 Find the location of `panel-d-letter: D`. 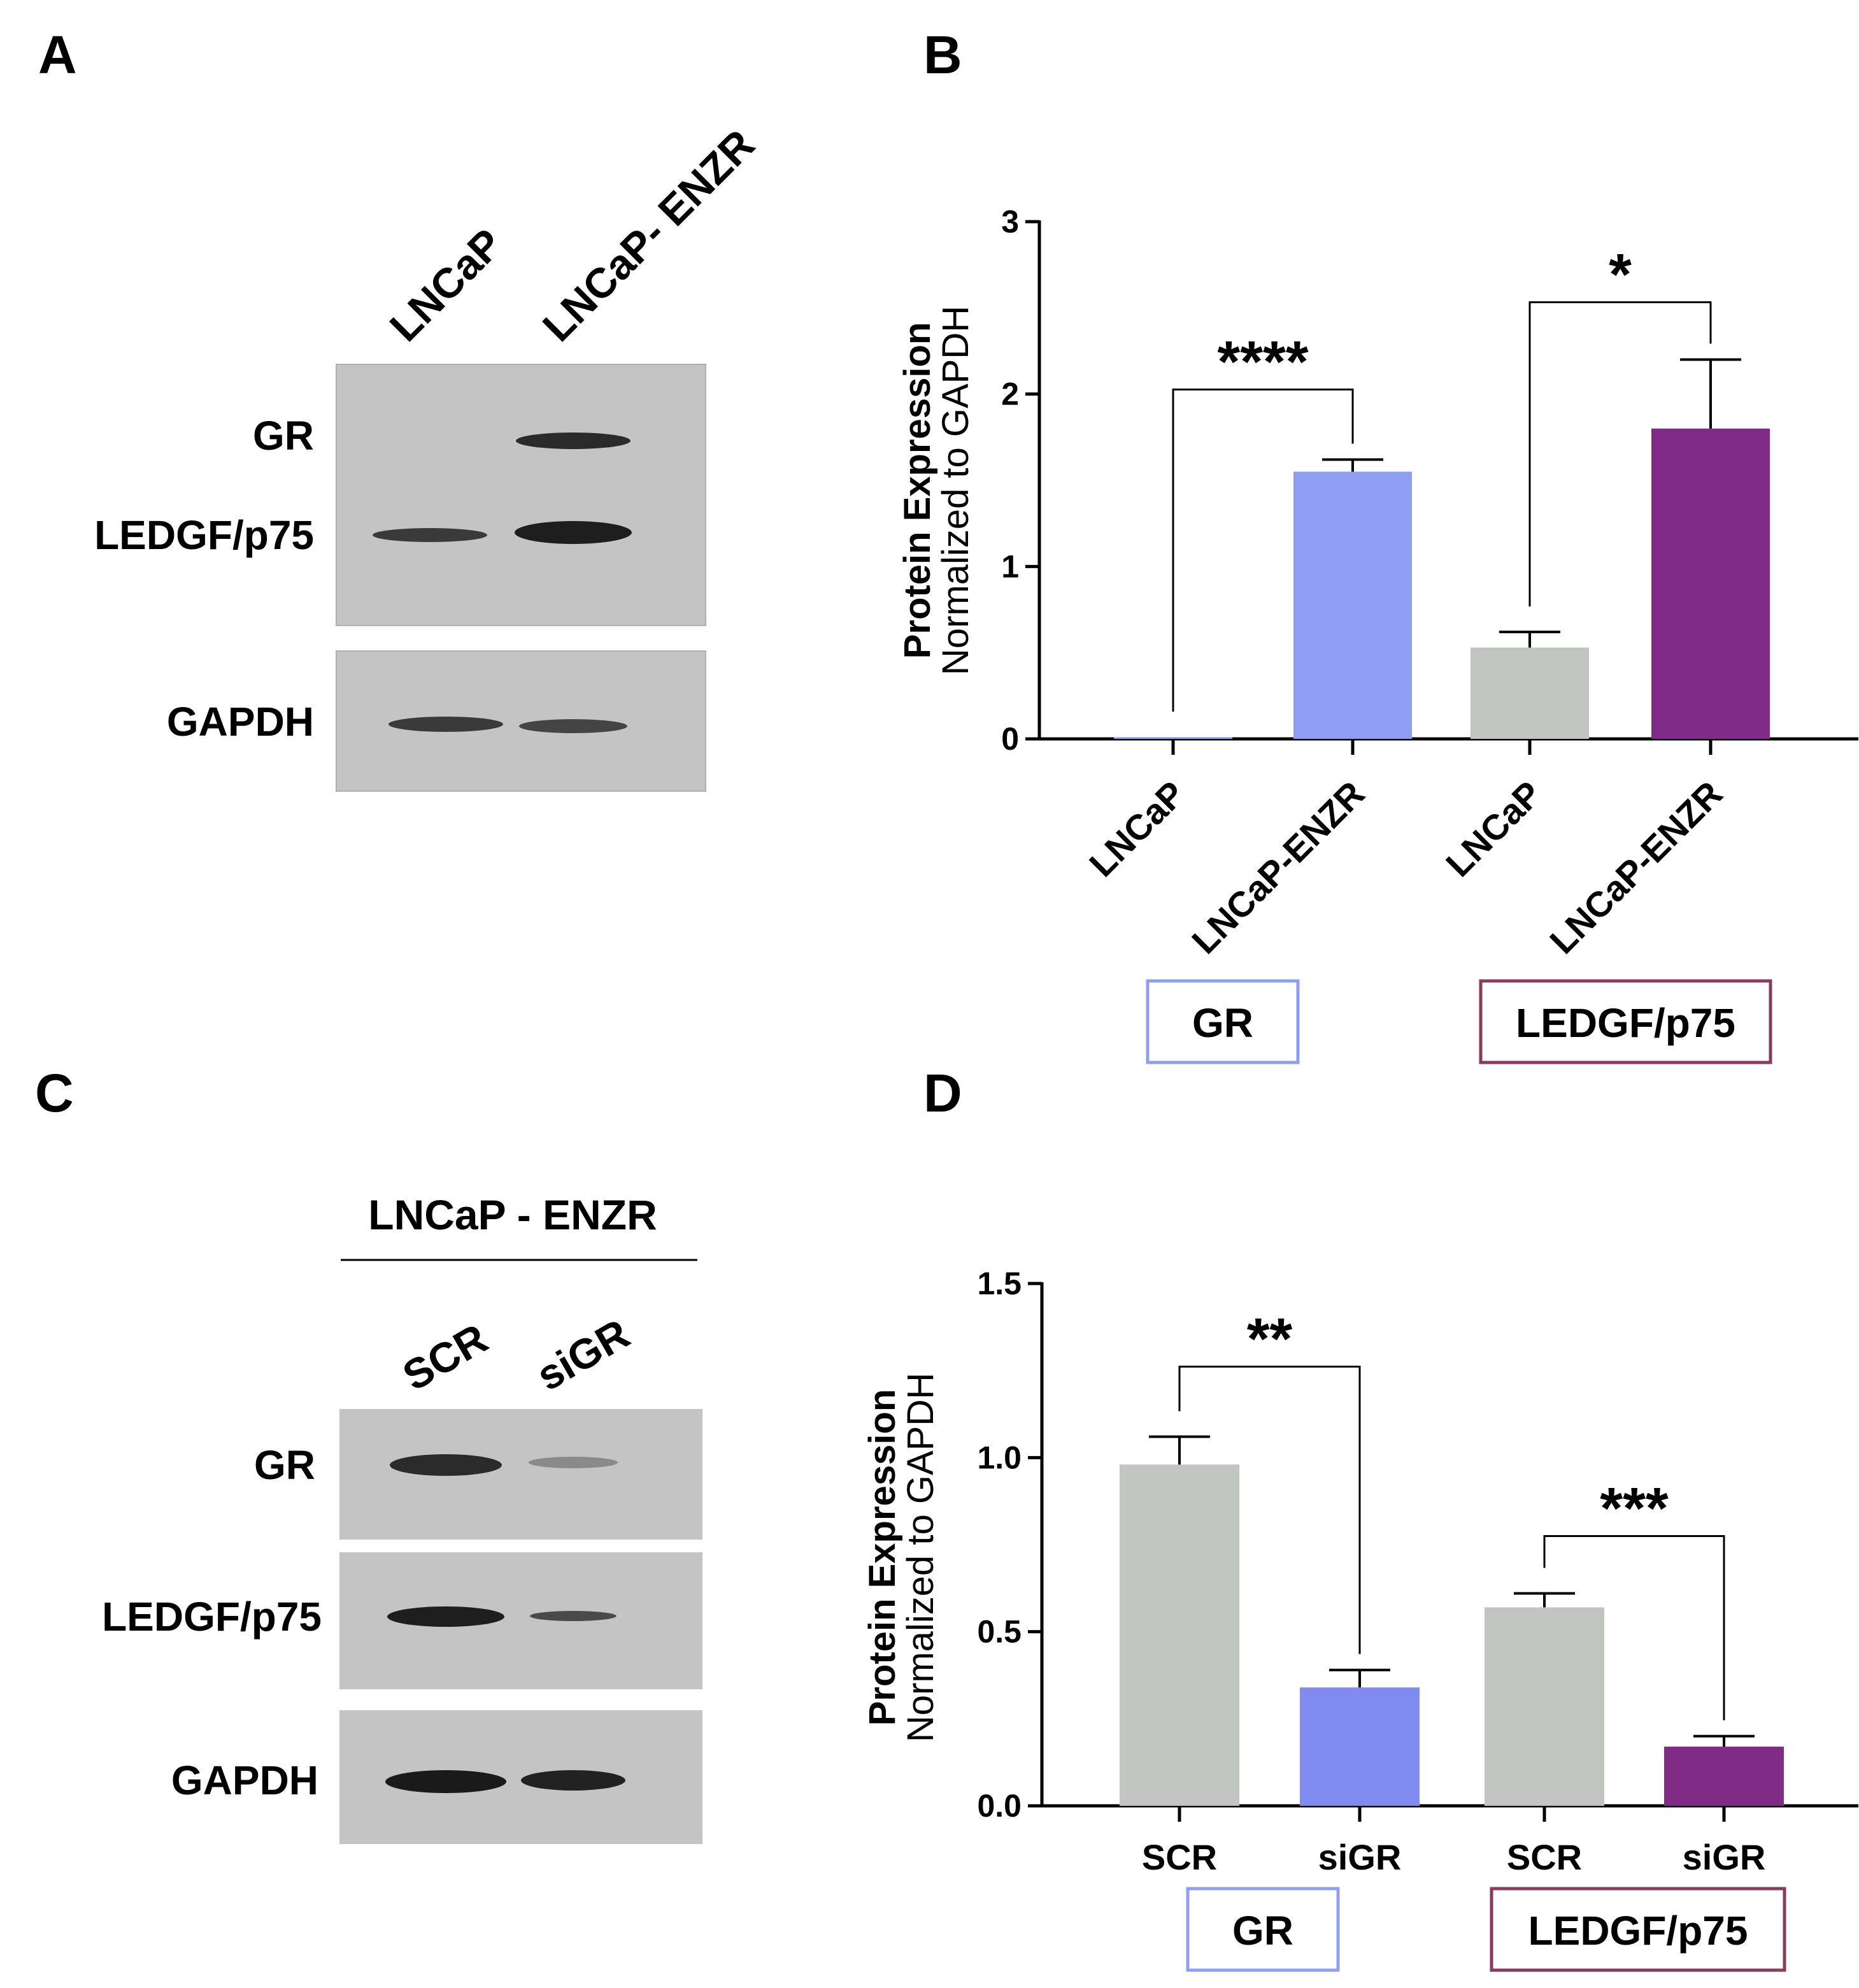

panel-d-letter: D is located at coordinates (942, 1093).